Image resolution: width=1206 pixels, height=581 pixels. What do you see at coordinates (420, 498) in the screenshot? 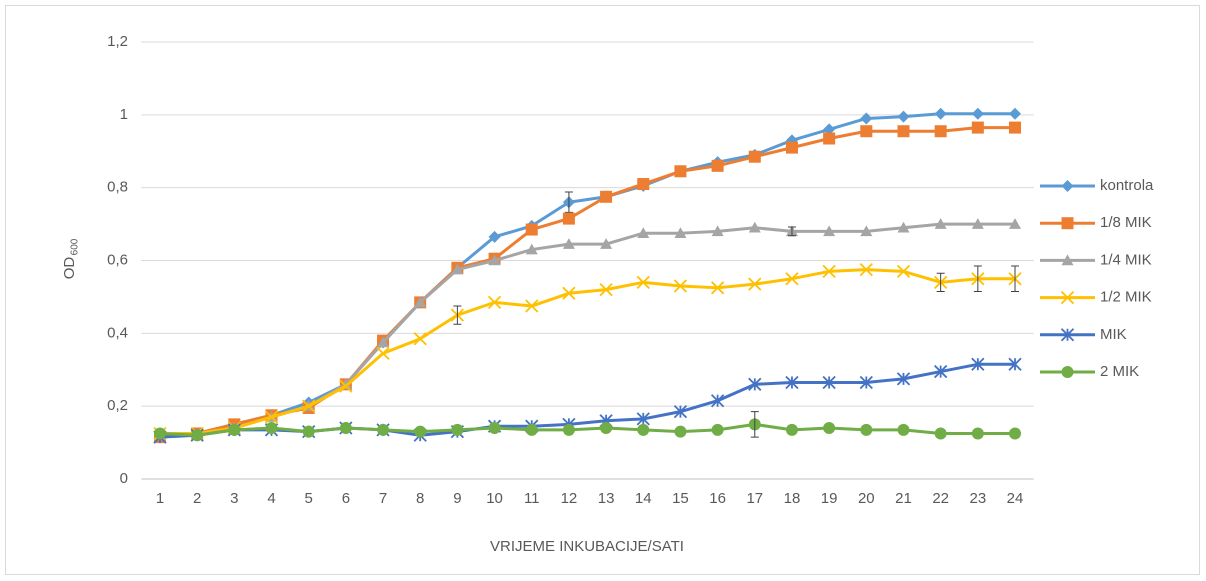
I see `x-tick-label: 8` at bounding box center [420, 498].